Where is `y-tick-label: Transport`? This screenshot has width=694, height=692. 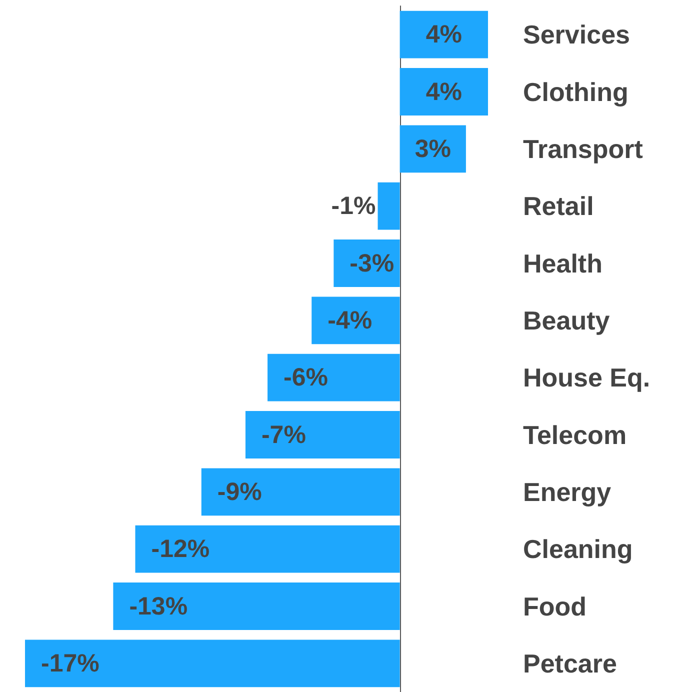 y-tick-label: Transport is located at coordinates (583, 149).